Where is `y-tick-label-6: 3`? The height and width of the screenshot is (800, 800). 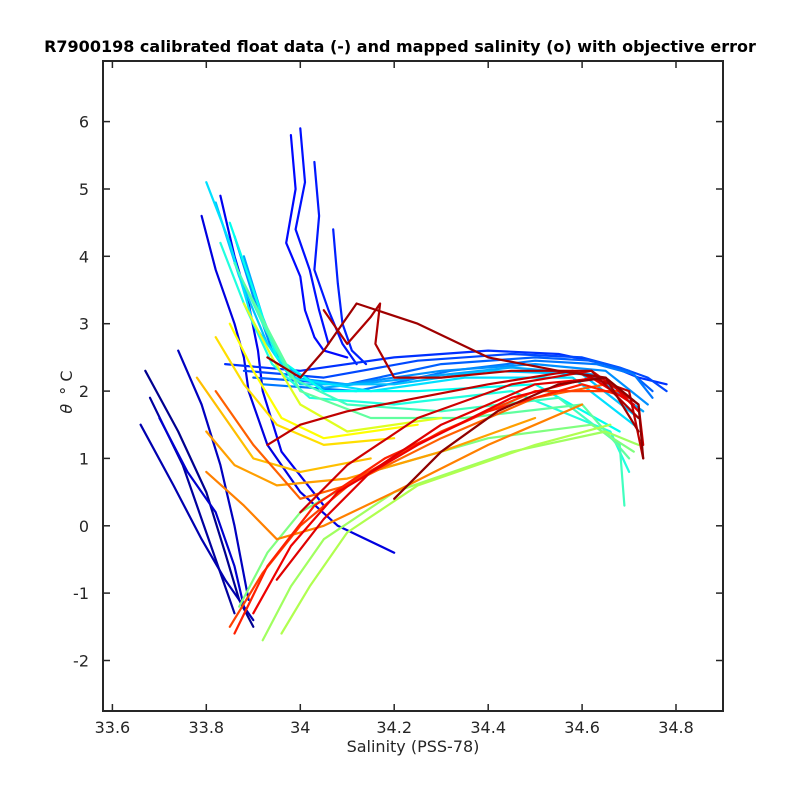
y-tick-label-6: 3 is located at coordinates (84, 324).